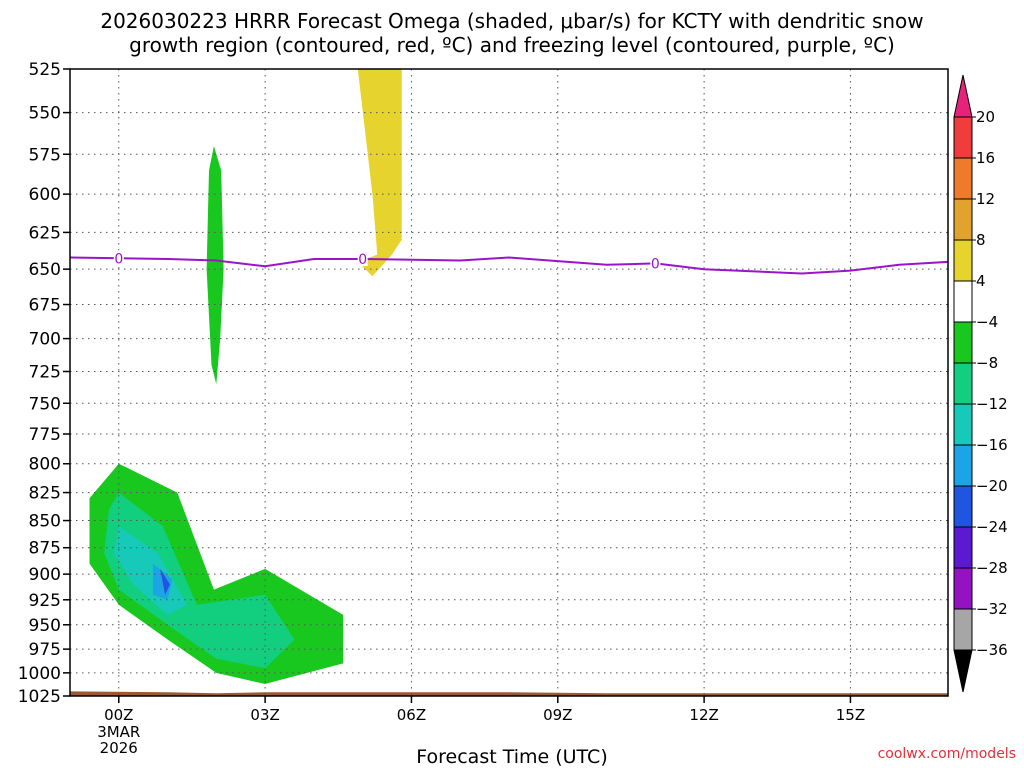  Describe the element at coordinates (946, 754) in the screenshot. I see `credit-link: coolwx.com/models` at that location.